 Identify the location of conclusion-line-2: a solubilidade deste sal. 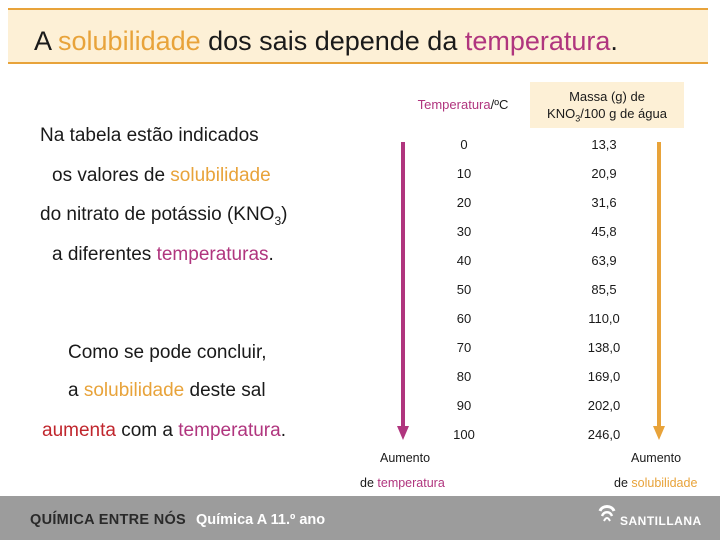
(167, 390).